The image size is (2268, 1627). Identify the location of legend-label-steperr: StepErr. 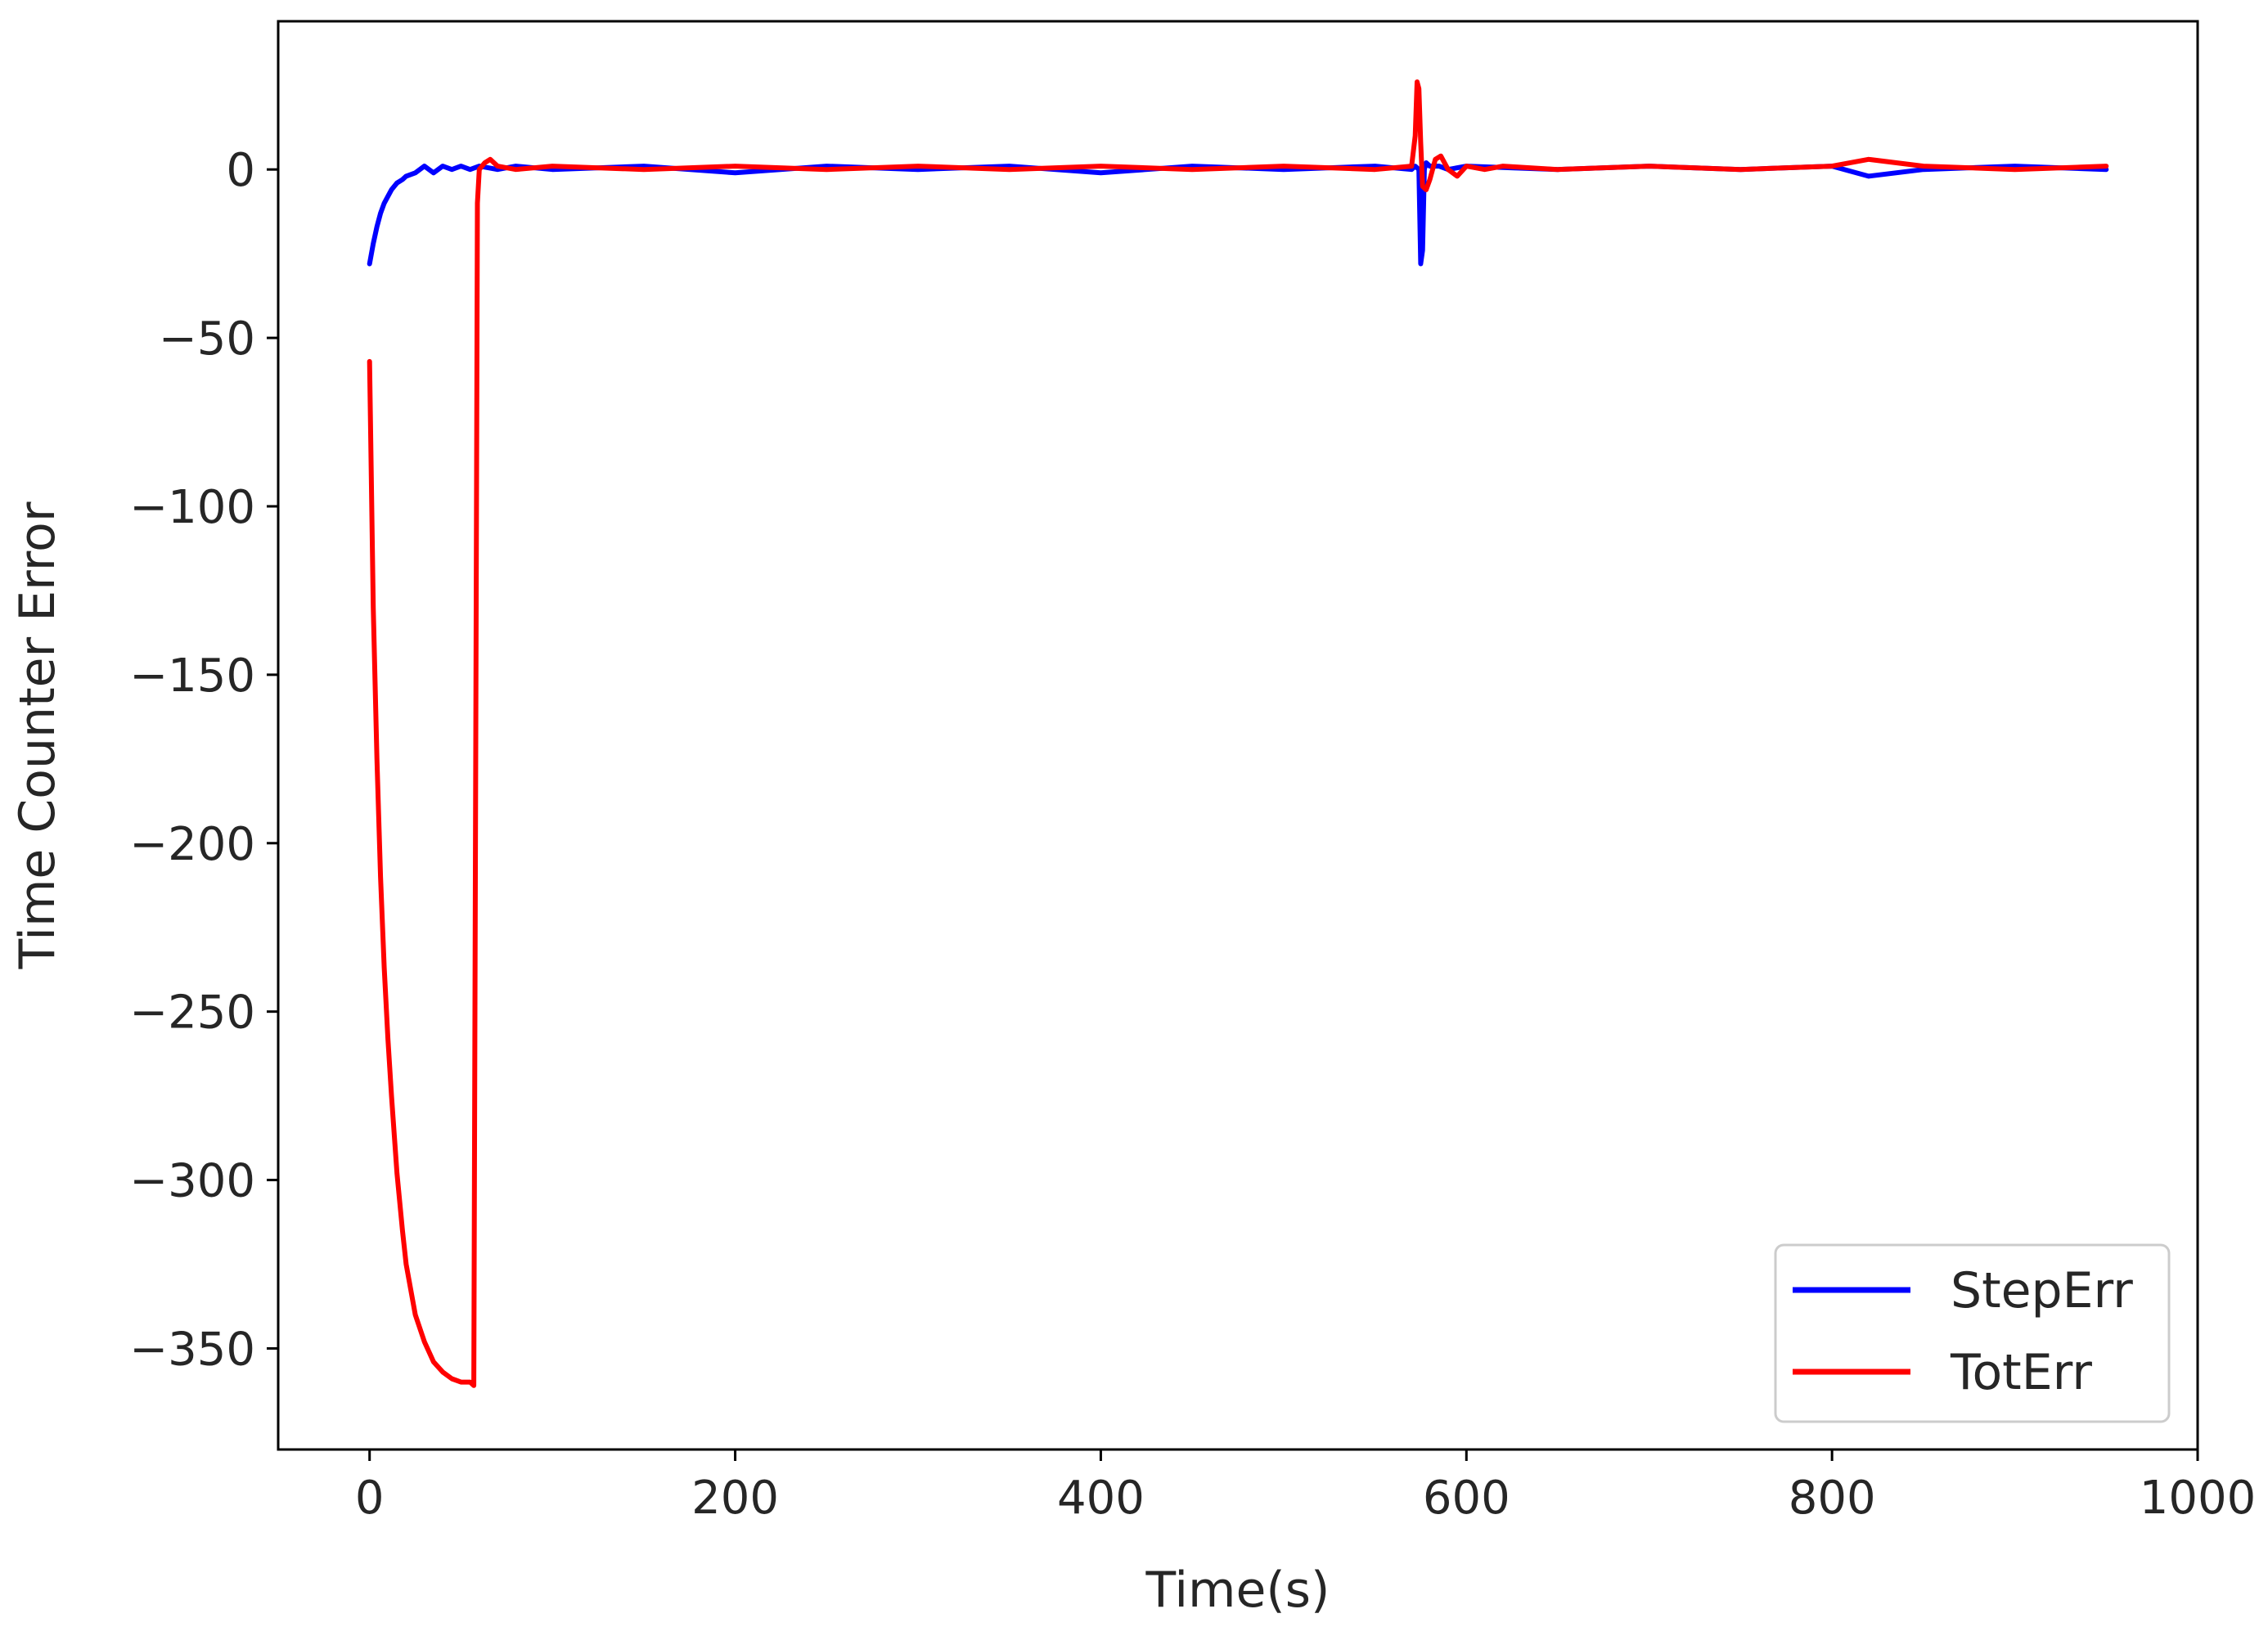
(2042, 1290).